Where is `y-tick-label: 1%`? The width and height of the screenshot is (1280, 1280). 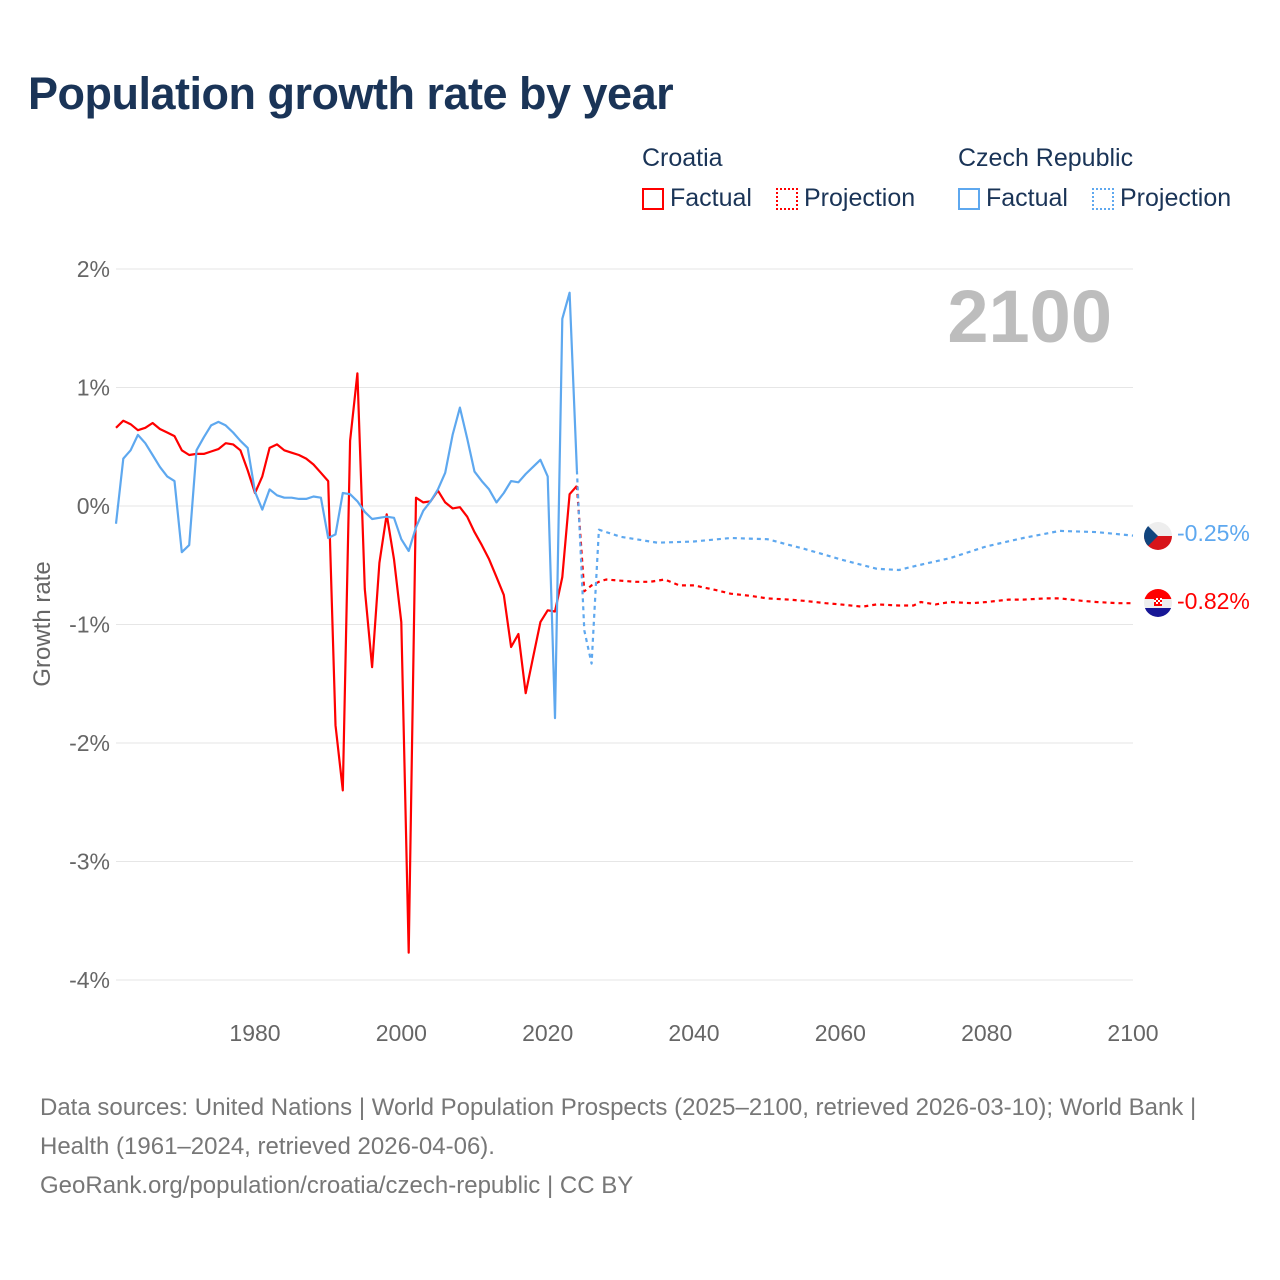
y-tick-label: 1% is located at coordinates (93, 388).